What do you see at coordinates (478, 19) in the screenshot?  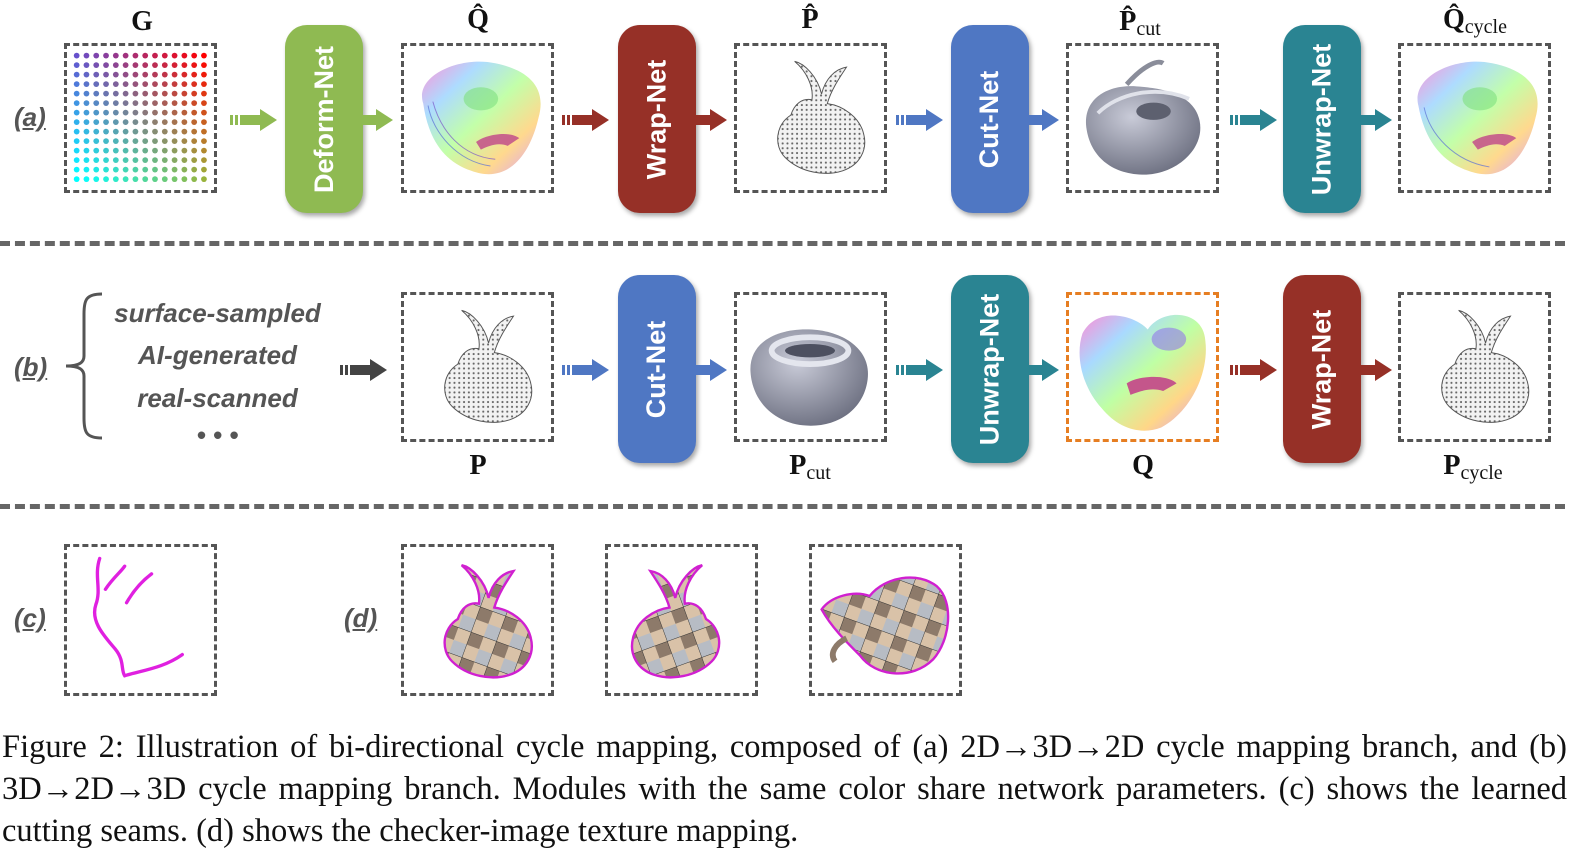 I see `label-q-hat: Q̂` at bounding box center [478, 19].